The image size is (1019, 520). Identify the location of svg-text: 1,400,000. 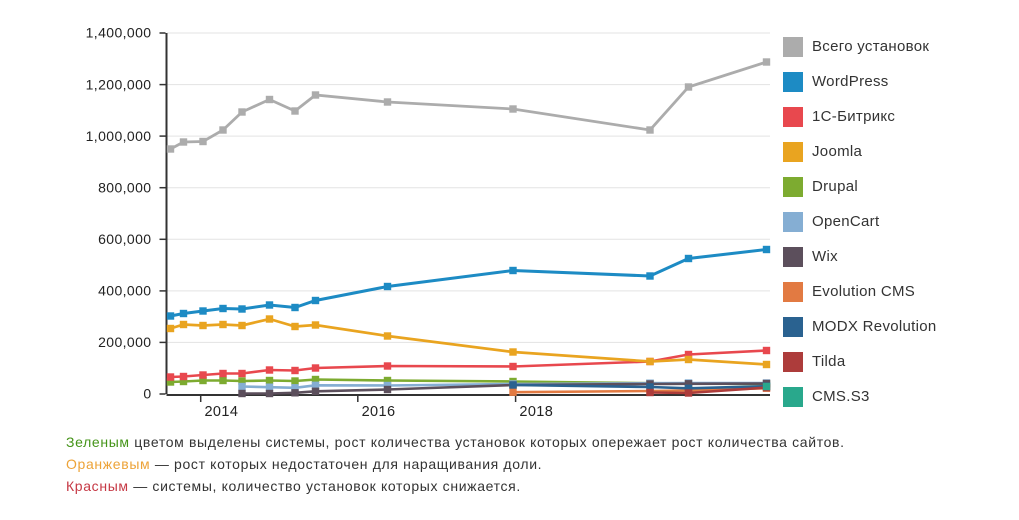
(119, 33).